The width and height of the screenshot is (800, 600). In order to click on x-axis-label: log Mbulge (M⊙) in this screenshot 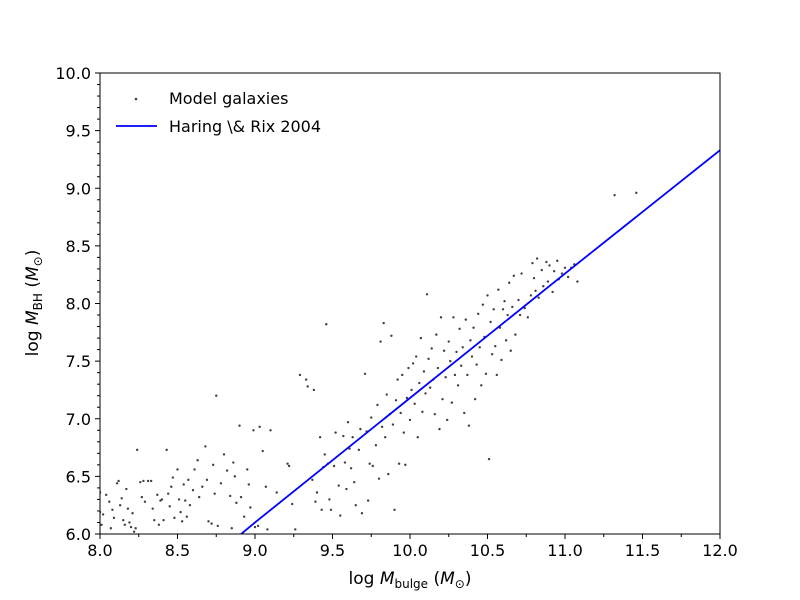, I will do `click(410, 580)`.